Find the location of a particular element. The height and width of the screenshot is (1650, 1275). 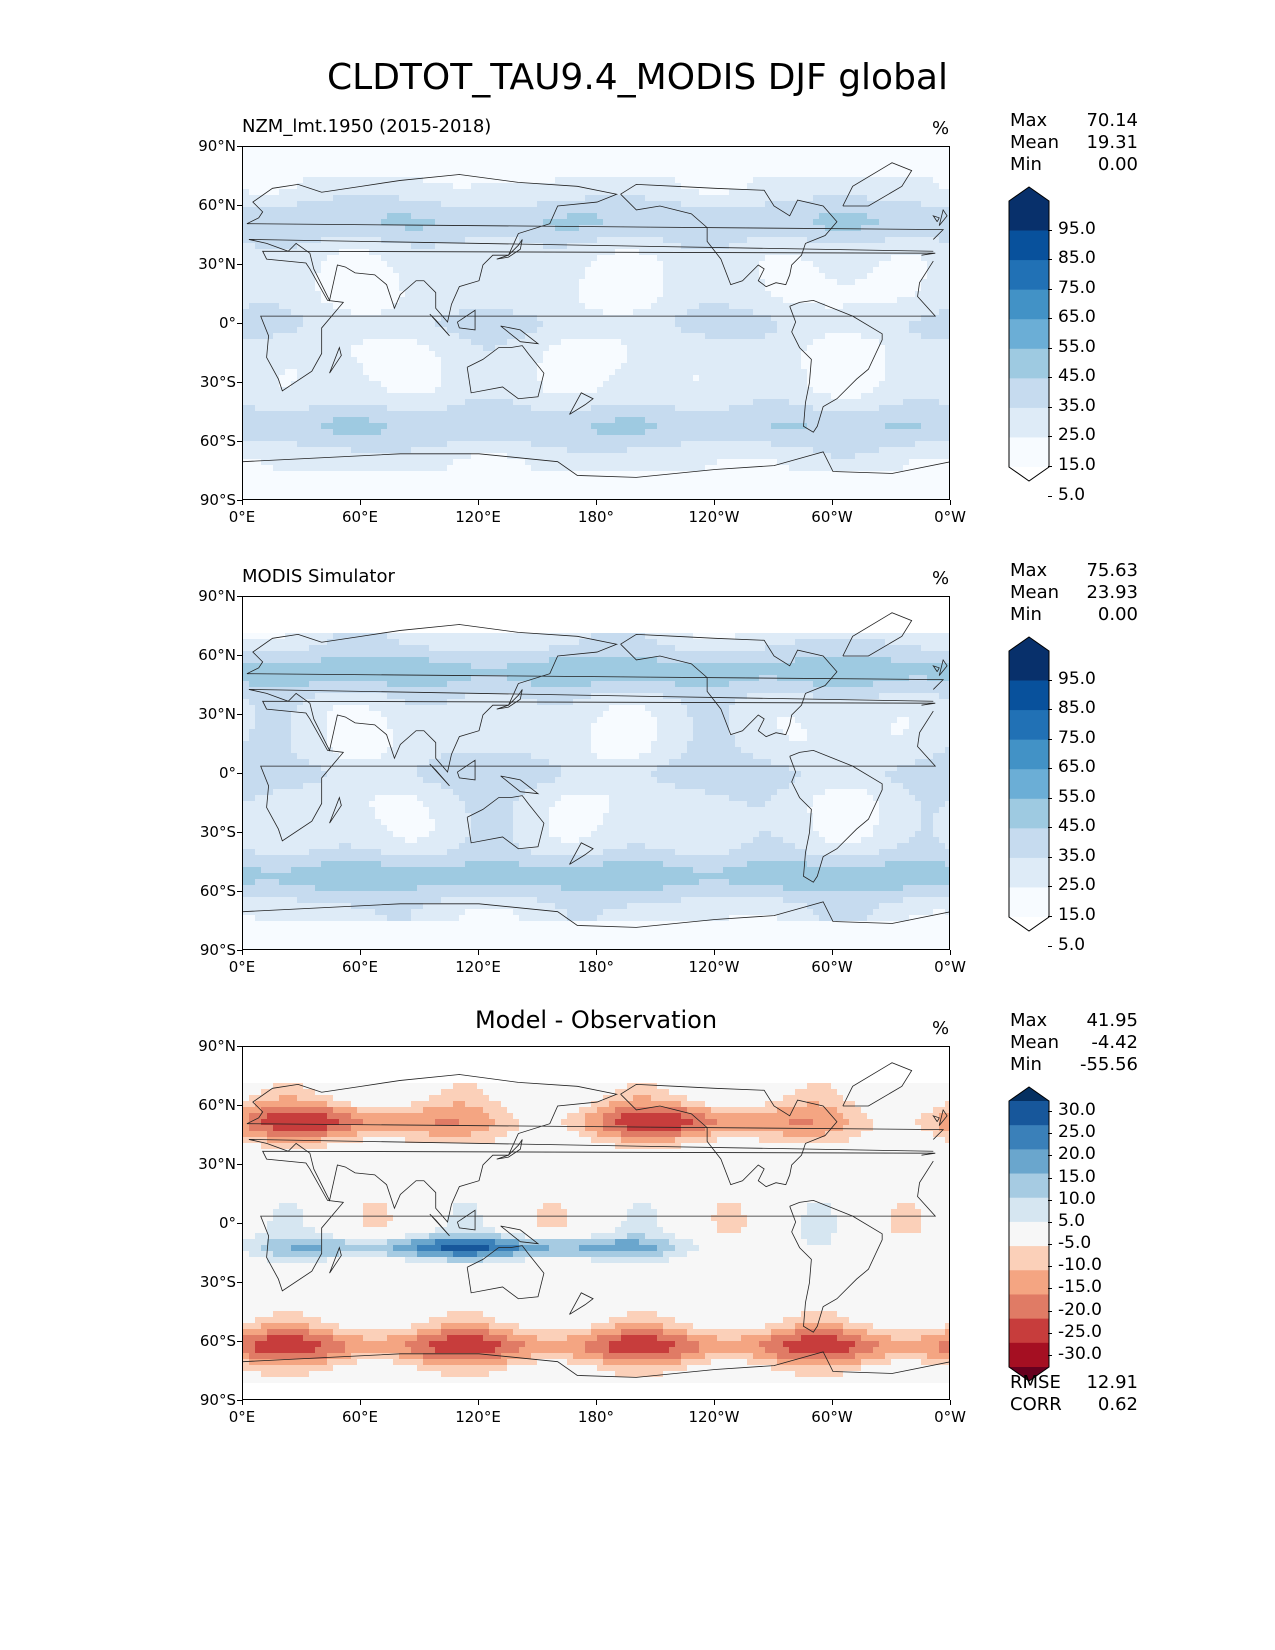

lon-tick-label: 0°W is located at coordinates (950, 517).